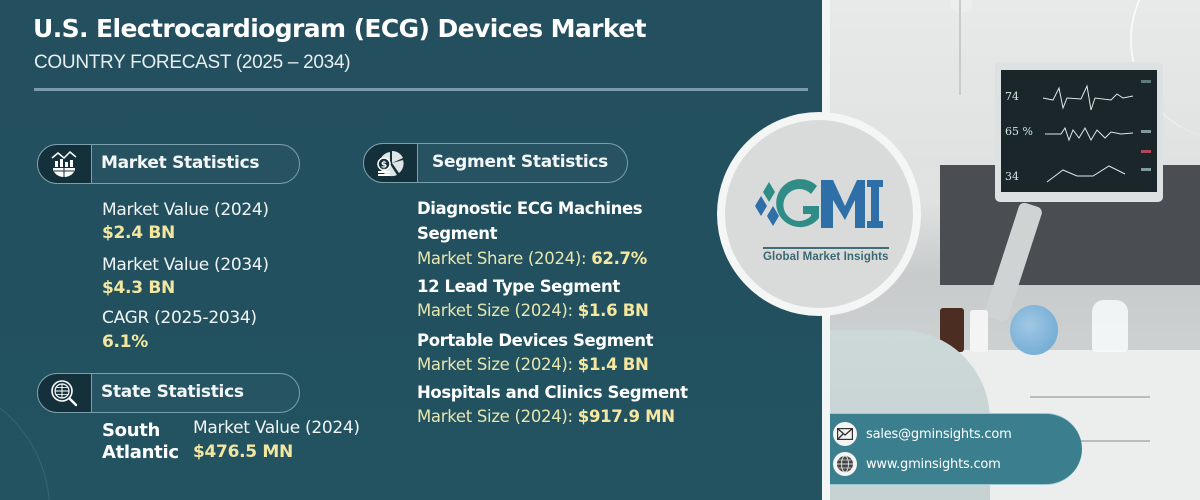 This screenshot has width=1200, height=500. What do you see at coordinates (826, 248) in the screenshot?
I see `logo-divider` at bounding box center [826, 248].